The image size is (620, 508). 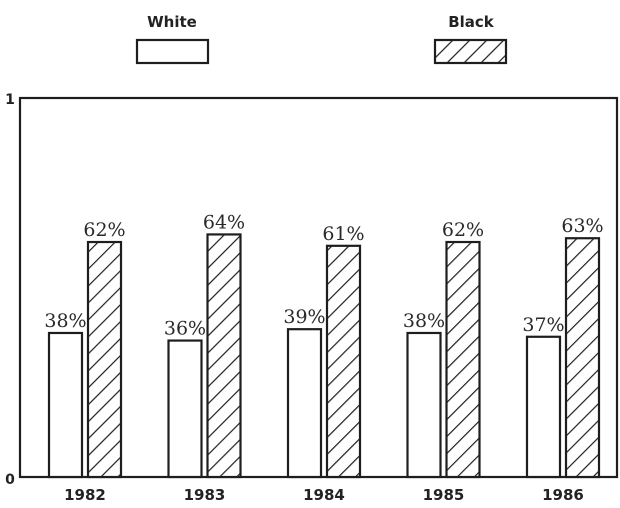 What do you see at coordinates (10, 480) in the screenshot?
I see `y-tick-bottom: 0` at bounding box center [10, 480].